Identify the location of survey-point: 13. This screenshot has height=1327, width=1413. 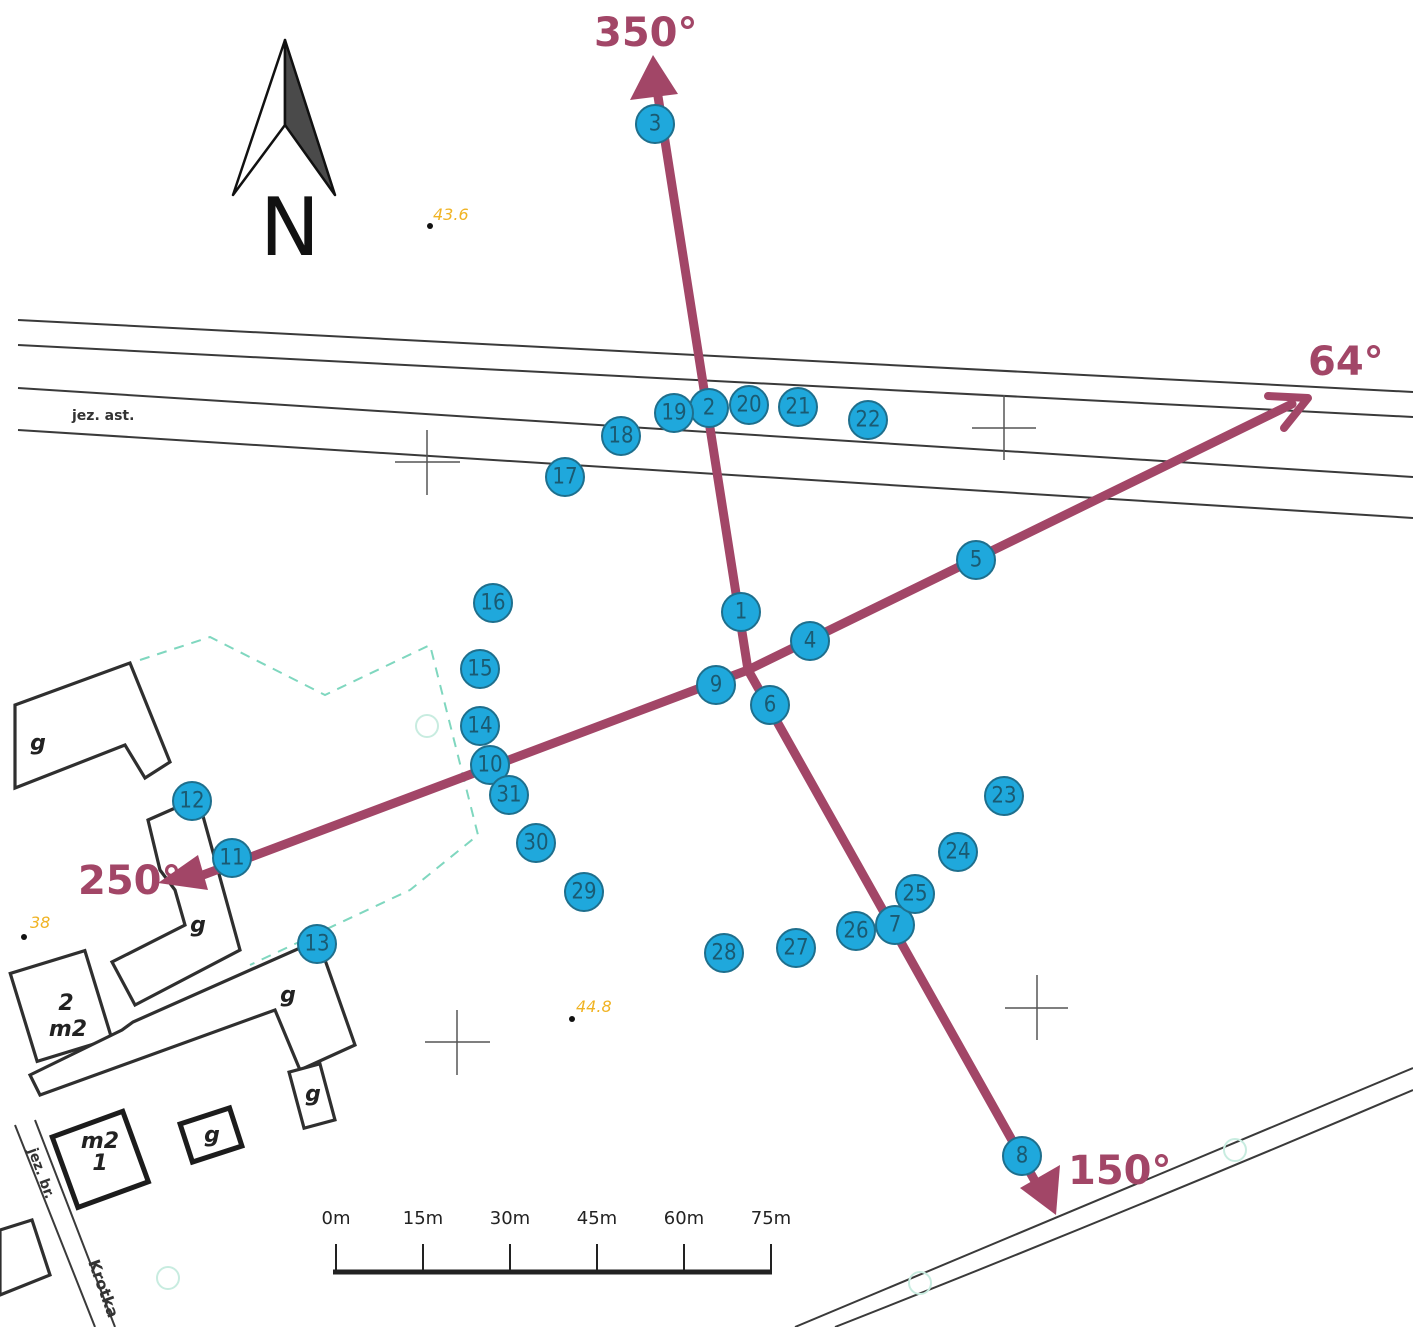
(317, 944).